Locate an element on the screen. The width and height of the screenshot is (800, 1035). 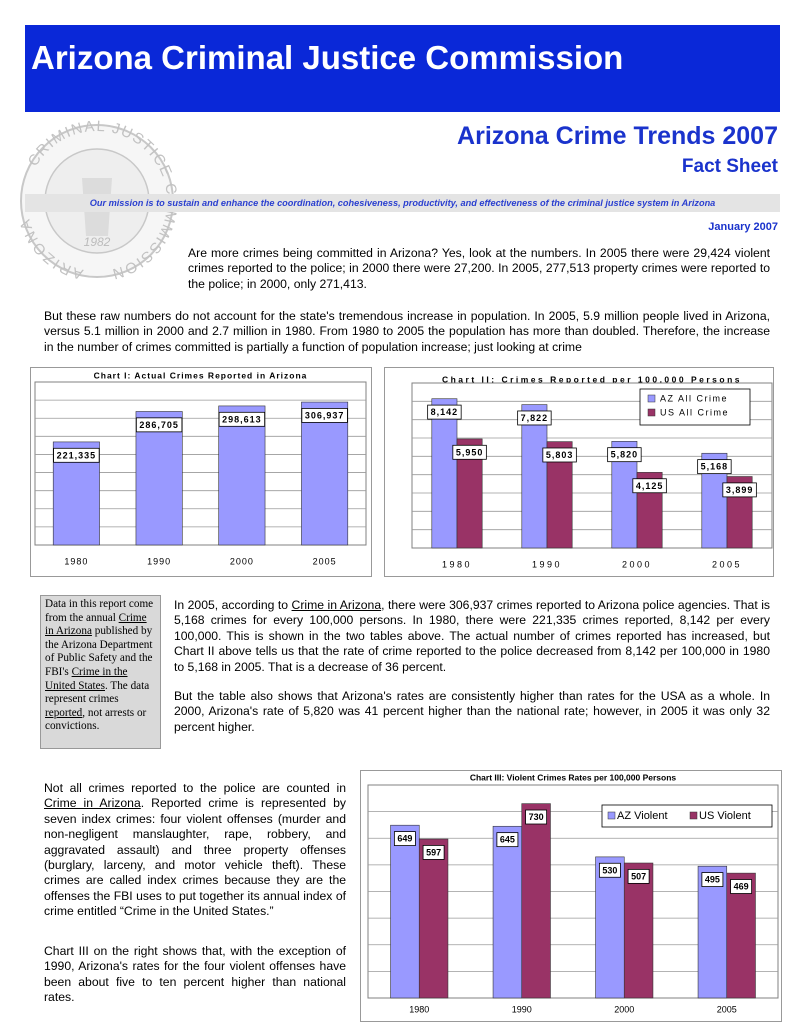
data-label-text: 8,142 is located at coordinates (445, 412).